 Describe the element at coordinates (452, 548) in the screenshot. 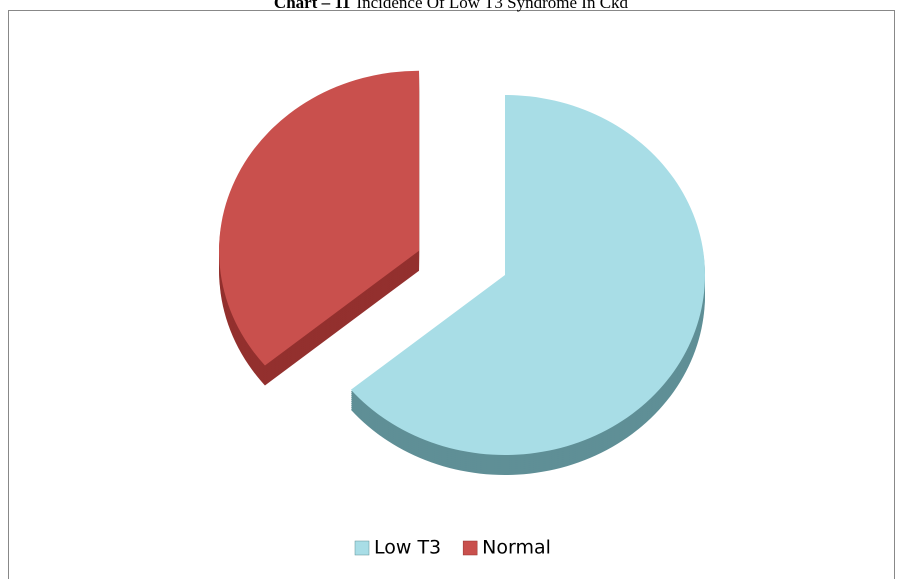

I see `legend: Low T3 Normal` at that location.